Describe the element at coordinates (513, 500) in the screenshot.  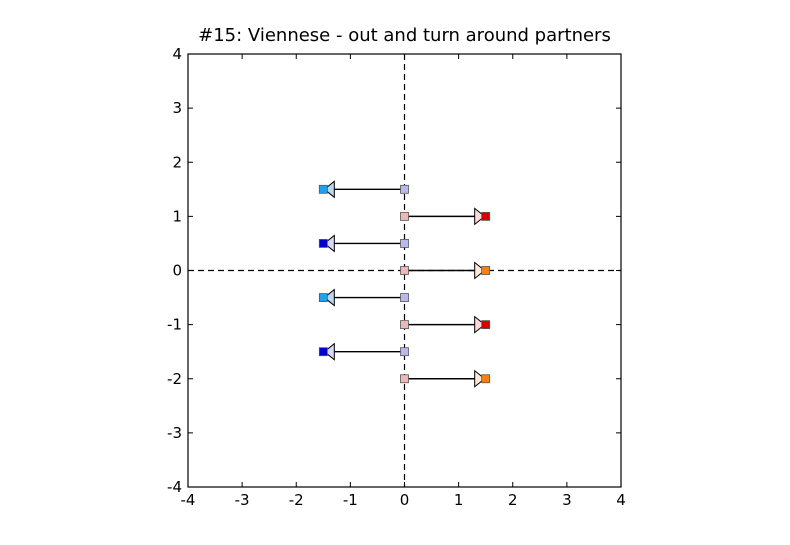
I see `x-tick-label: 2` at that location.